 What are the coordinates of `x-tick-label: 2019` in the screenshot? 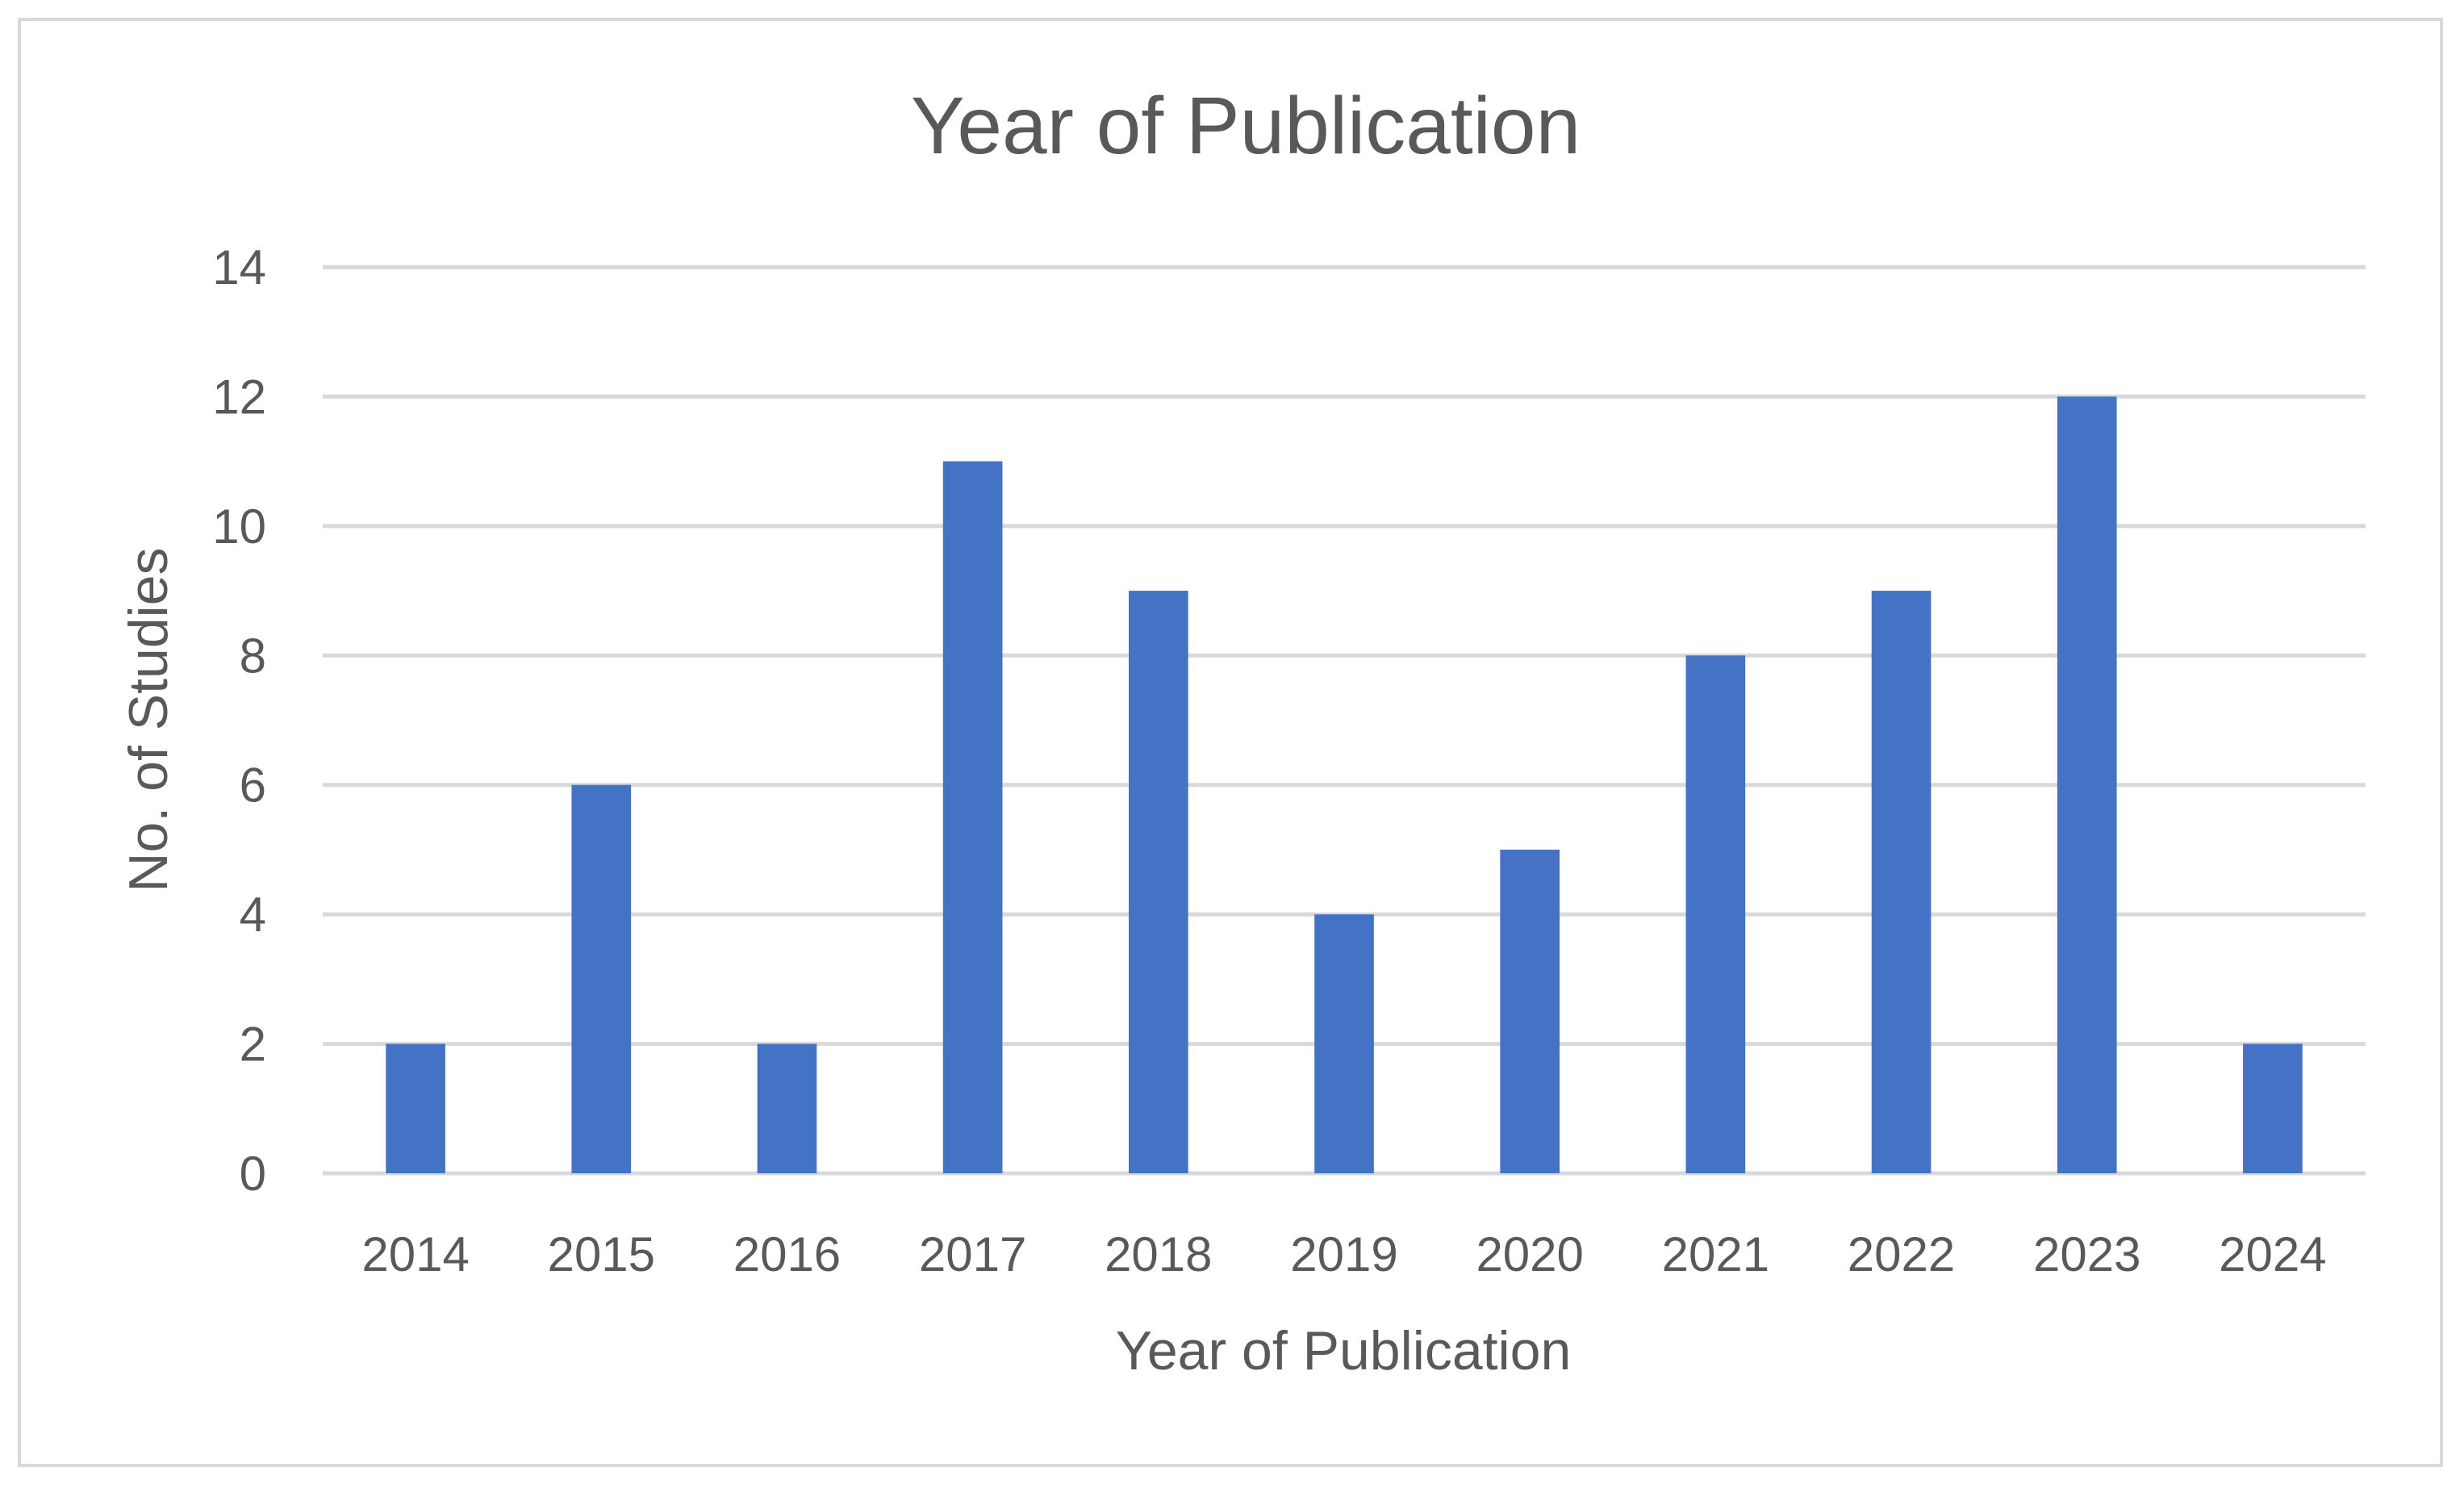 It's located at (1343, 1254).